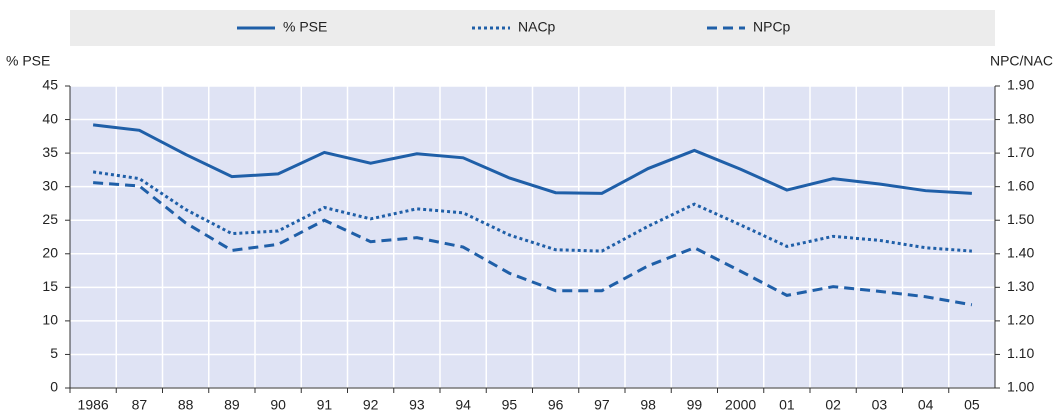 This screenshot has width=1059, height=416. Describe the element at coordinates (1020, 118) in the screenshot. I see `y2-tick-label: 1.80` at that location.